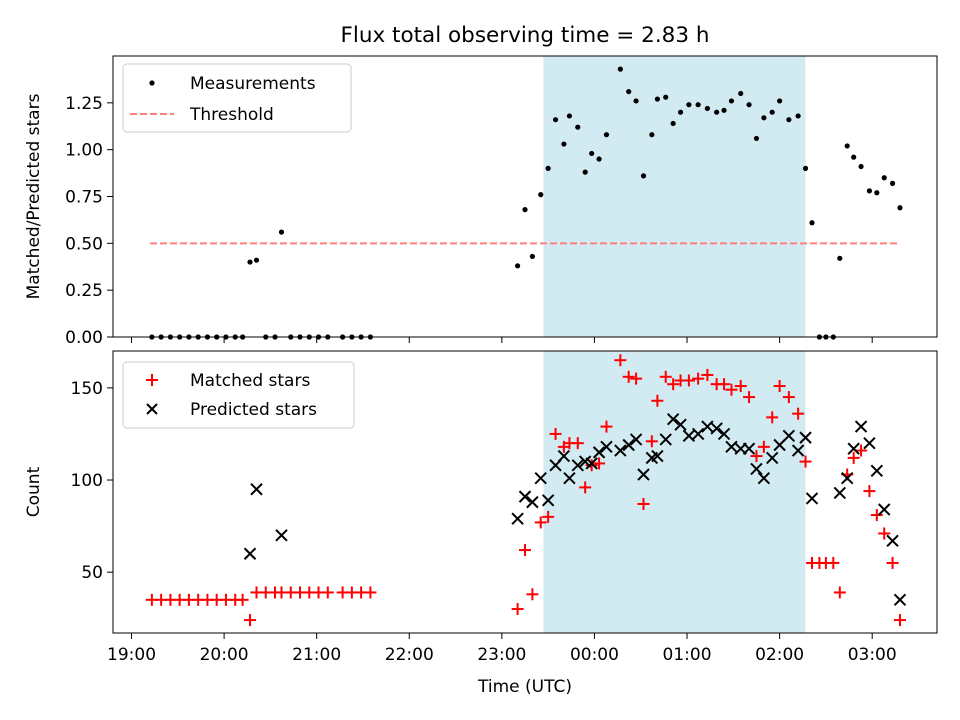 The image size is (960, 720). I want to click on y-tick-label: 100, so click(87, 481).